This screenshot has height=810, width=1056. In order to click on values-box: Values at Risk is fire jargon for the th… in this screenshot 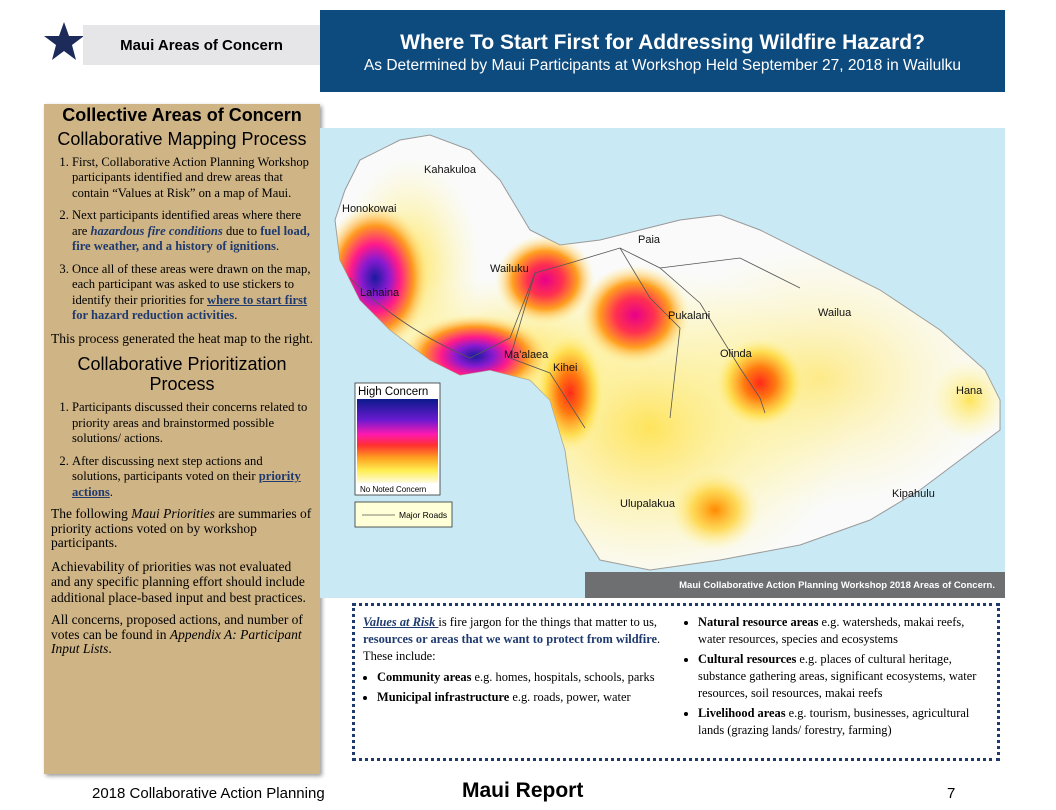, I will do `click(676, 682)`.